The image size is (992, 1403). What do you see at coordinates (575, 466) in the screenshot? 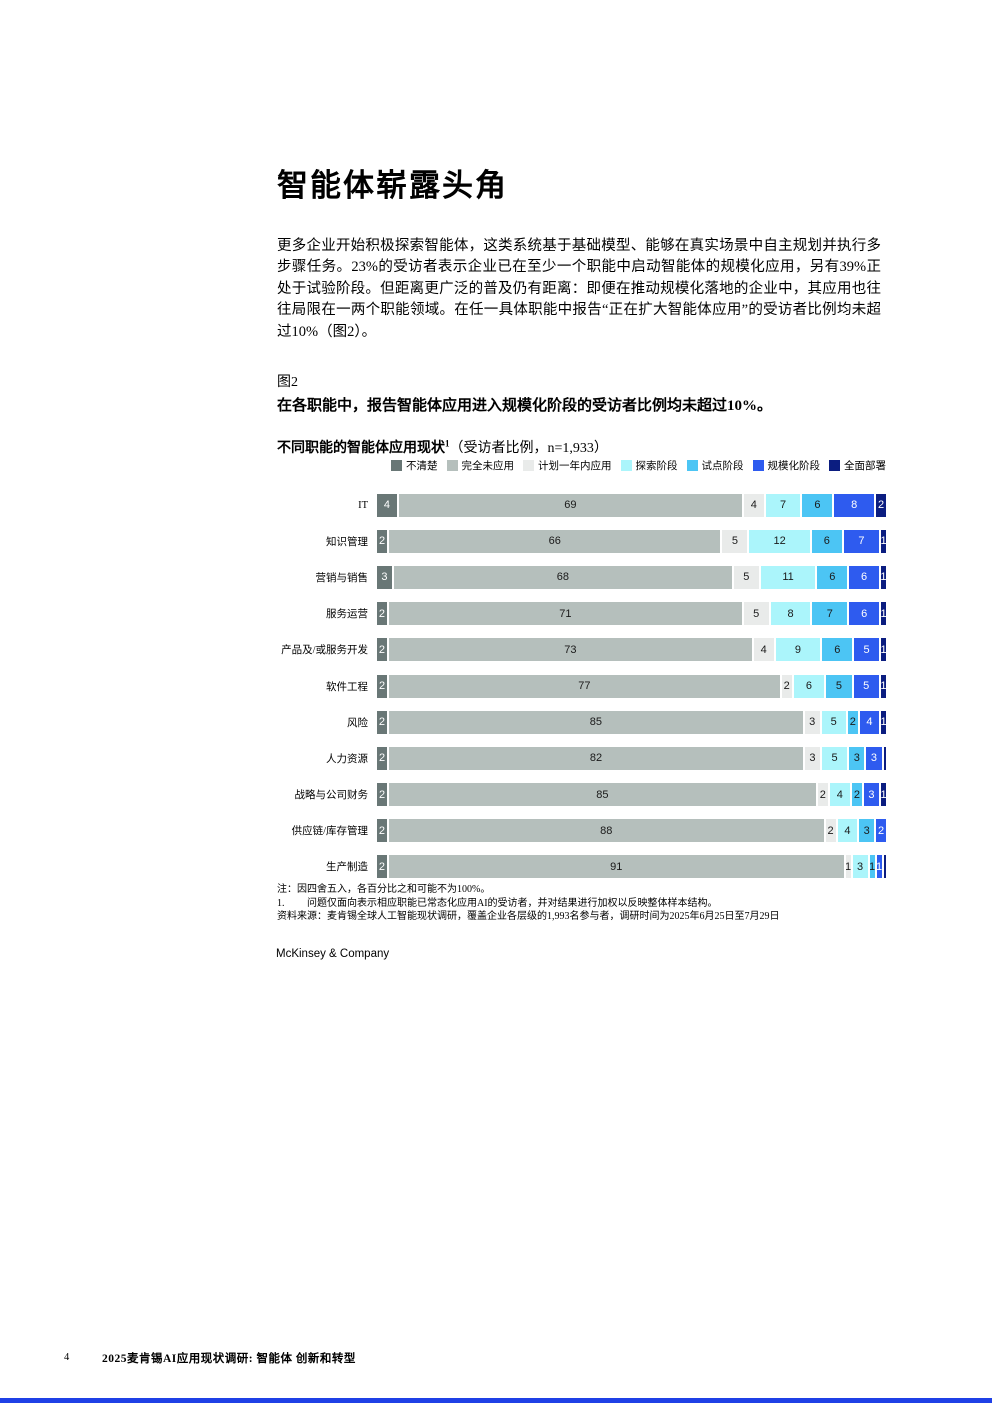
I see `legend-label: 计划一年内应用` at bounding box center [575, 466].